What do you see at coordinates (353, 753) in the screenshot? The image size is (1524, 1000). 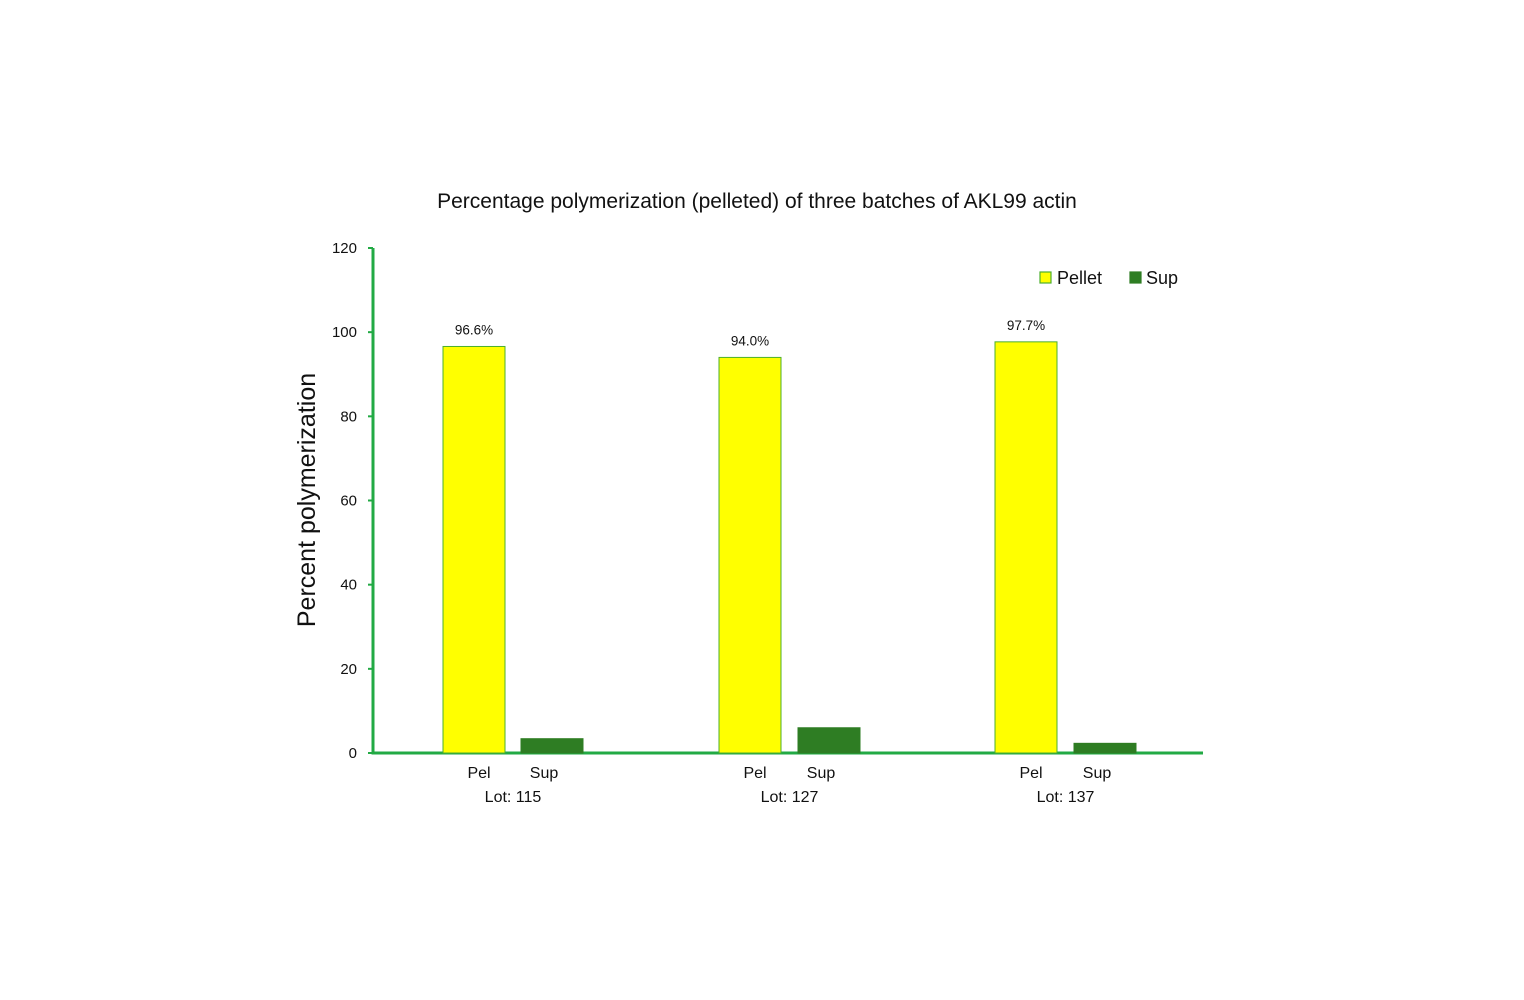 I see `y-tick-label: 0` at bounding box center [353, 753].